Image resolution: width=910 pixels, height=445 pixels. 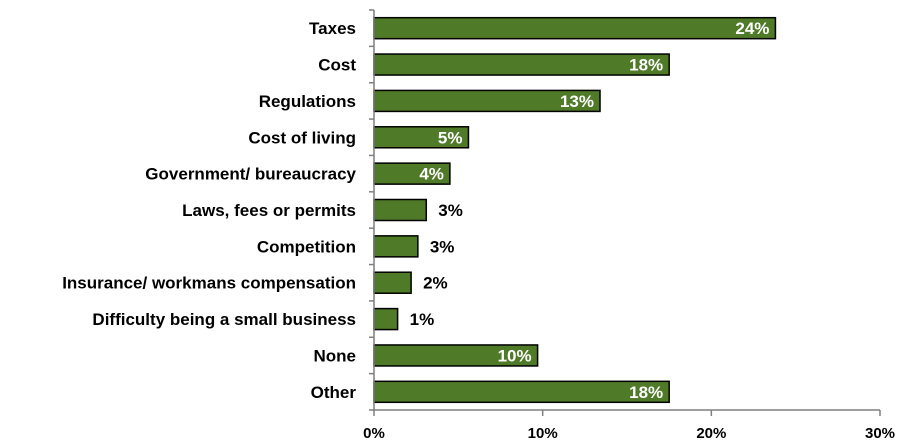 I want to click on data-label: 4%, so click(x=431, y=174).